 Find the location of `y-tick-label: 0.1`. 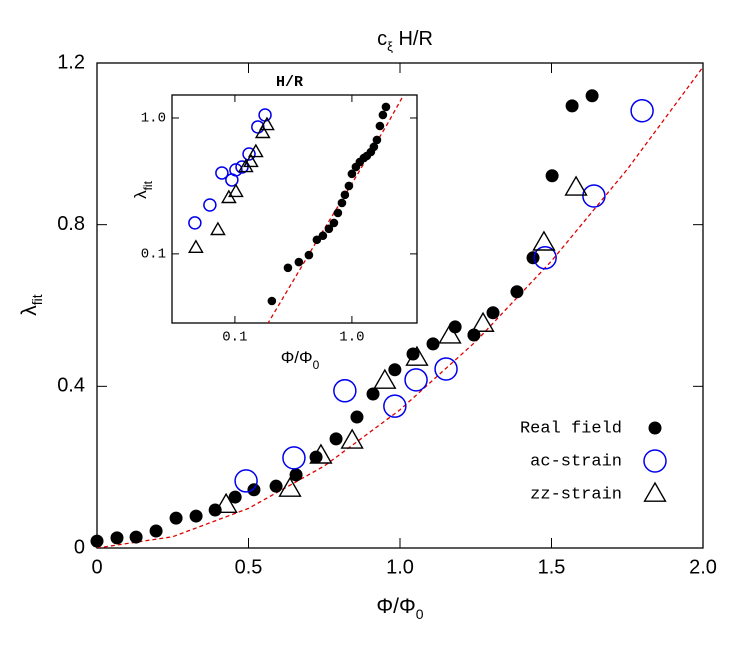

y-tick-label: 0.1 is located at coordinates (153, 255).